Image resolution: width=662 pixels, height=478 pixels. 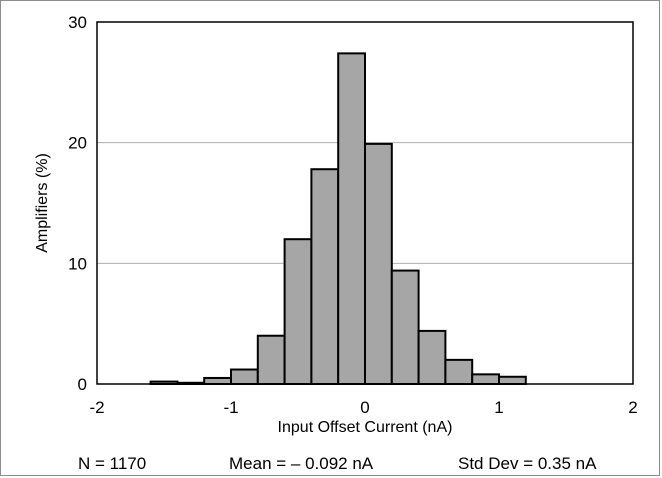 What do you see at coordinates (42, 203) in the screenshot?
I see `y-axis-label: Amplifiers (%)` at bounding box center [42, 203].